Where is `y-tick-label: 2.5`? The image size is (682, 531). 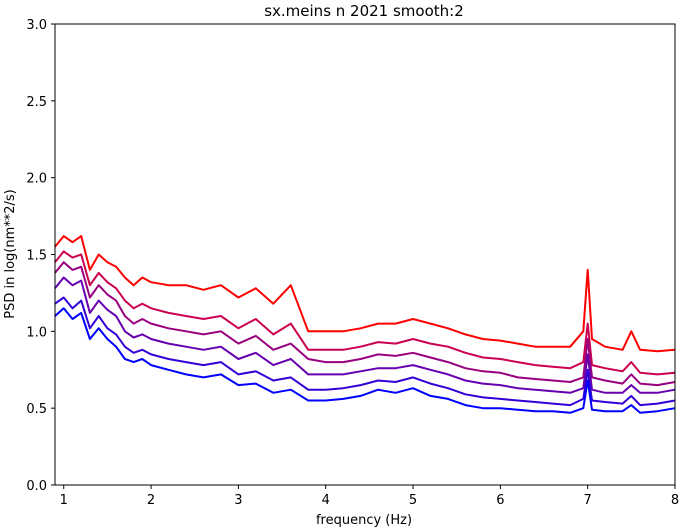 y-tick-label: 2.5 is located at coordinates (36, 102).